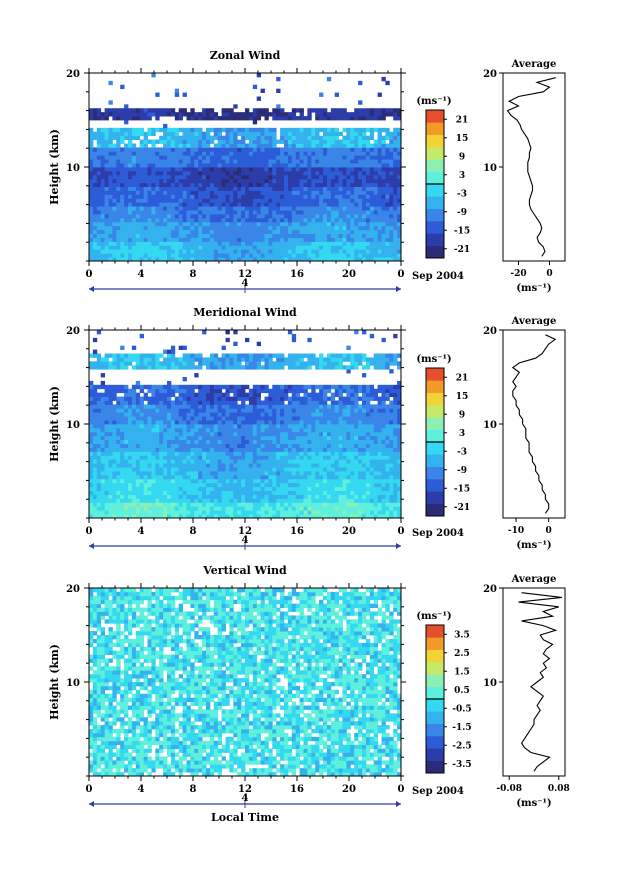  I want to click on colorbar-tick-label: -15, so click(462, 231).